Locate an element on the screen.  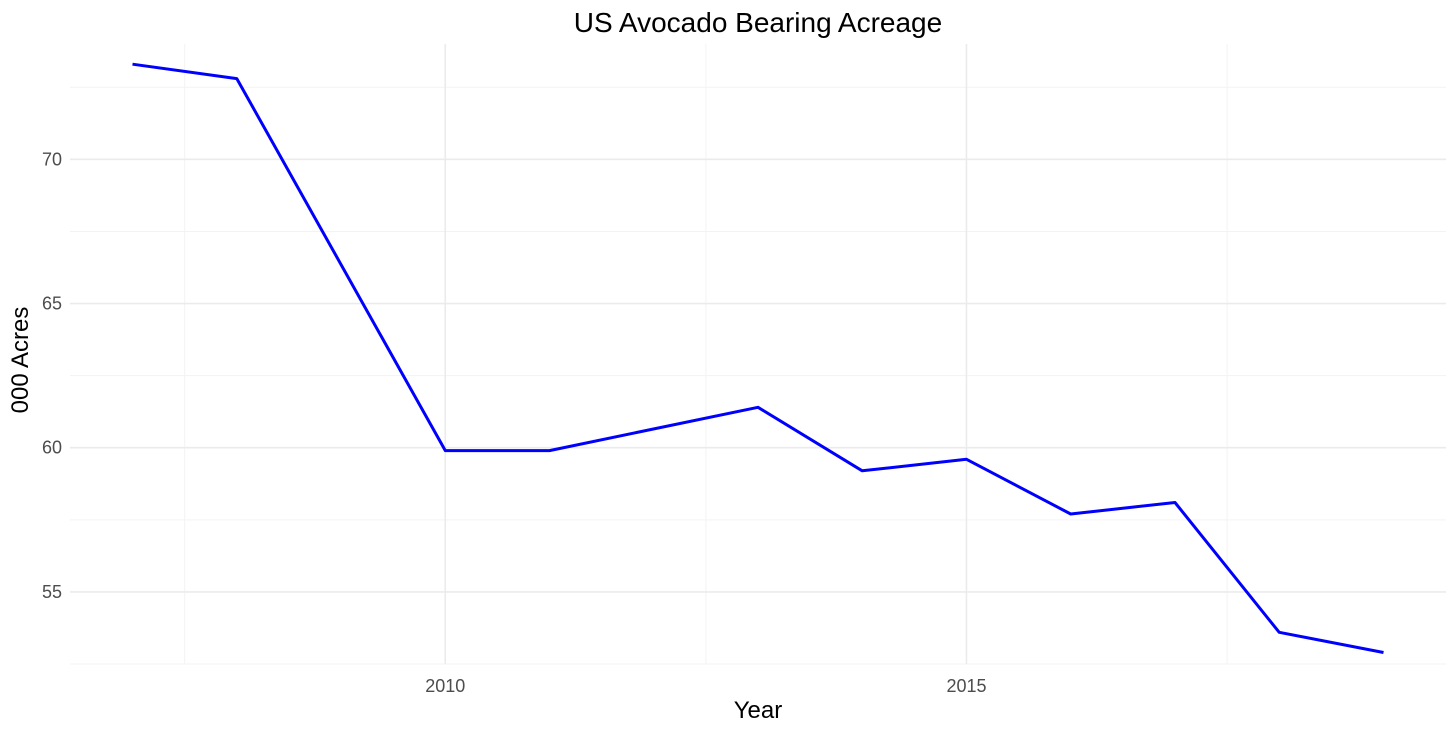
x-tick-label: 2010 is located at coordinates (445, 686).